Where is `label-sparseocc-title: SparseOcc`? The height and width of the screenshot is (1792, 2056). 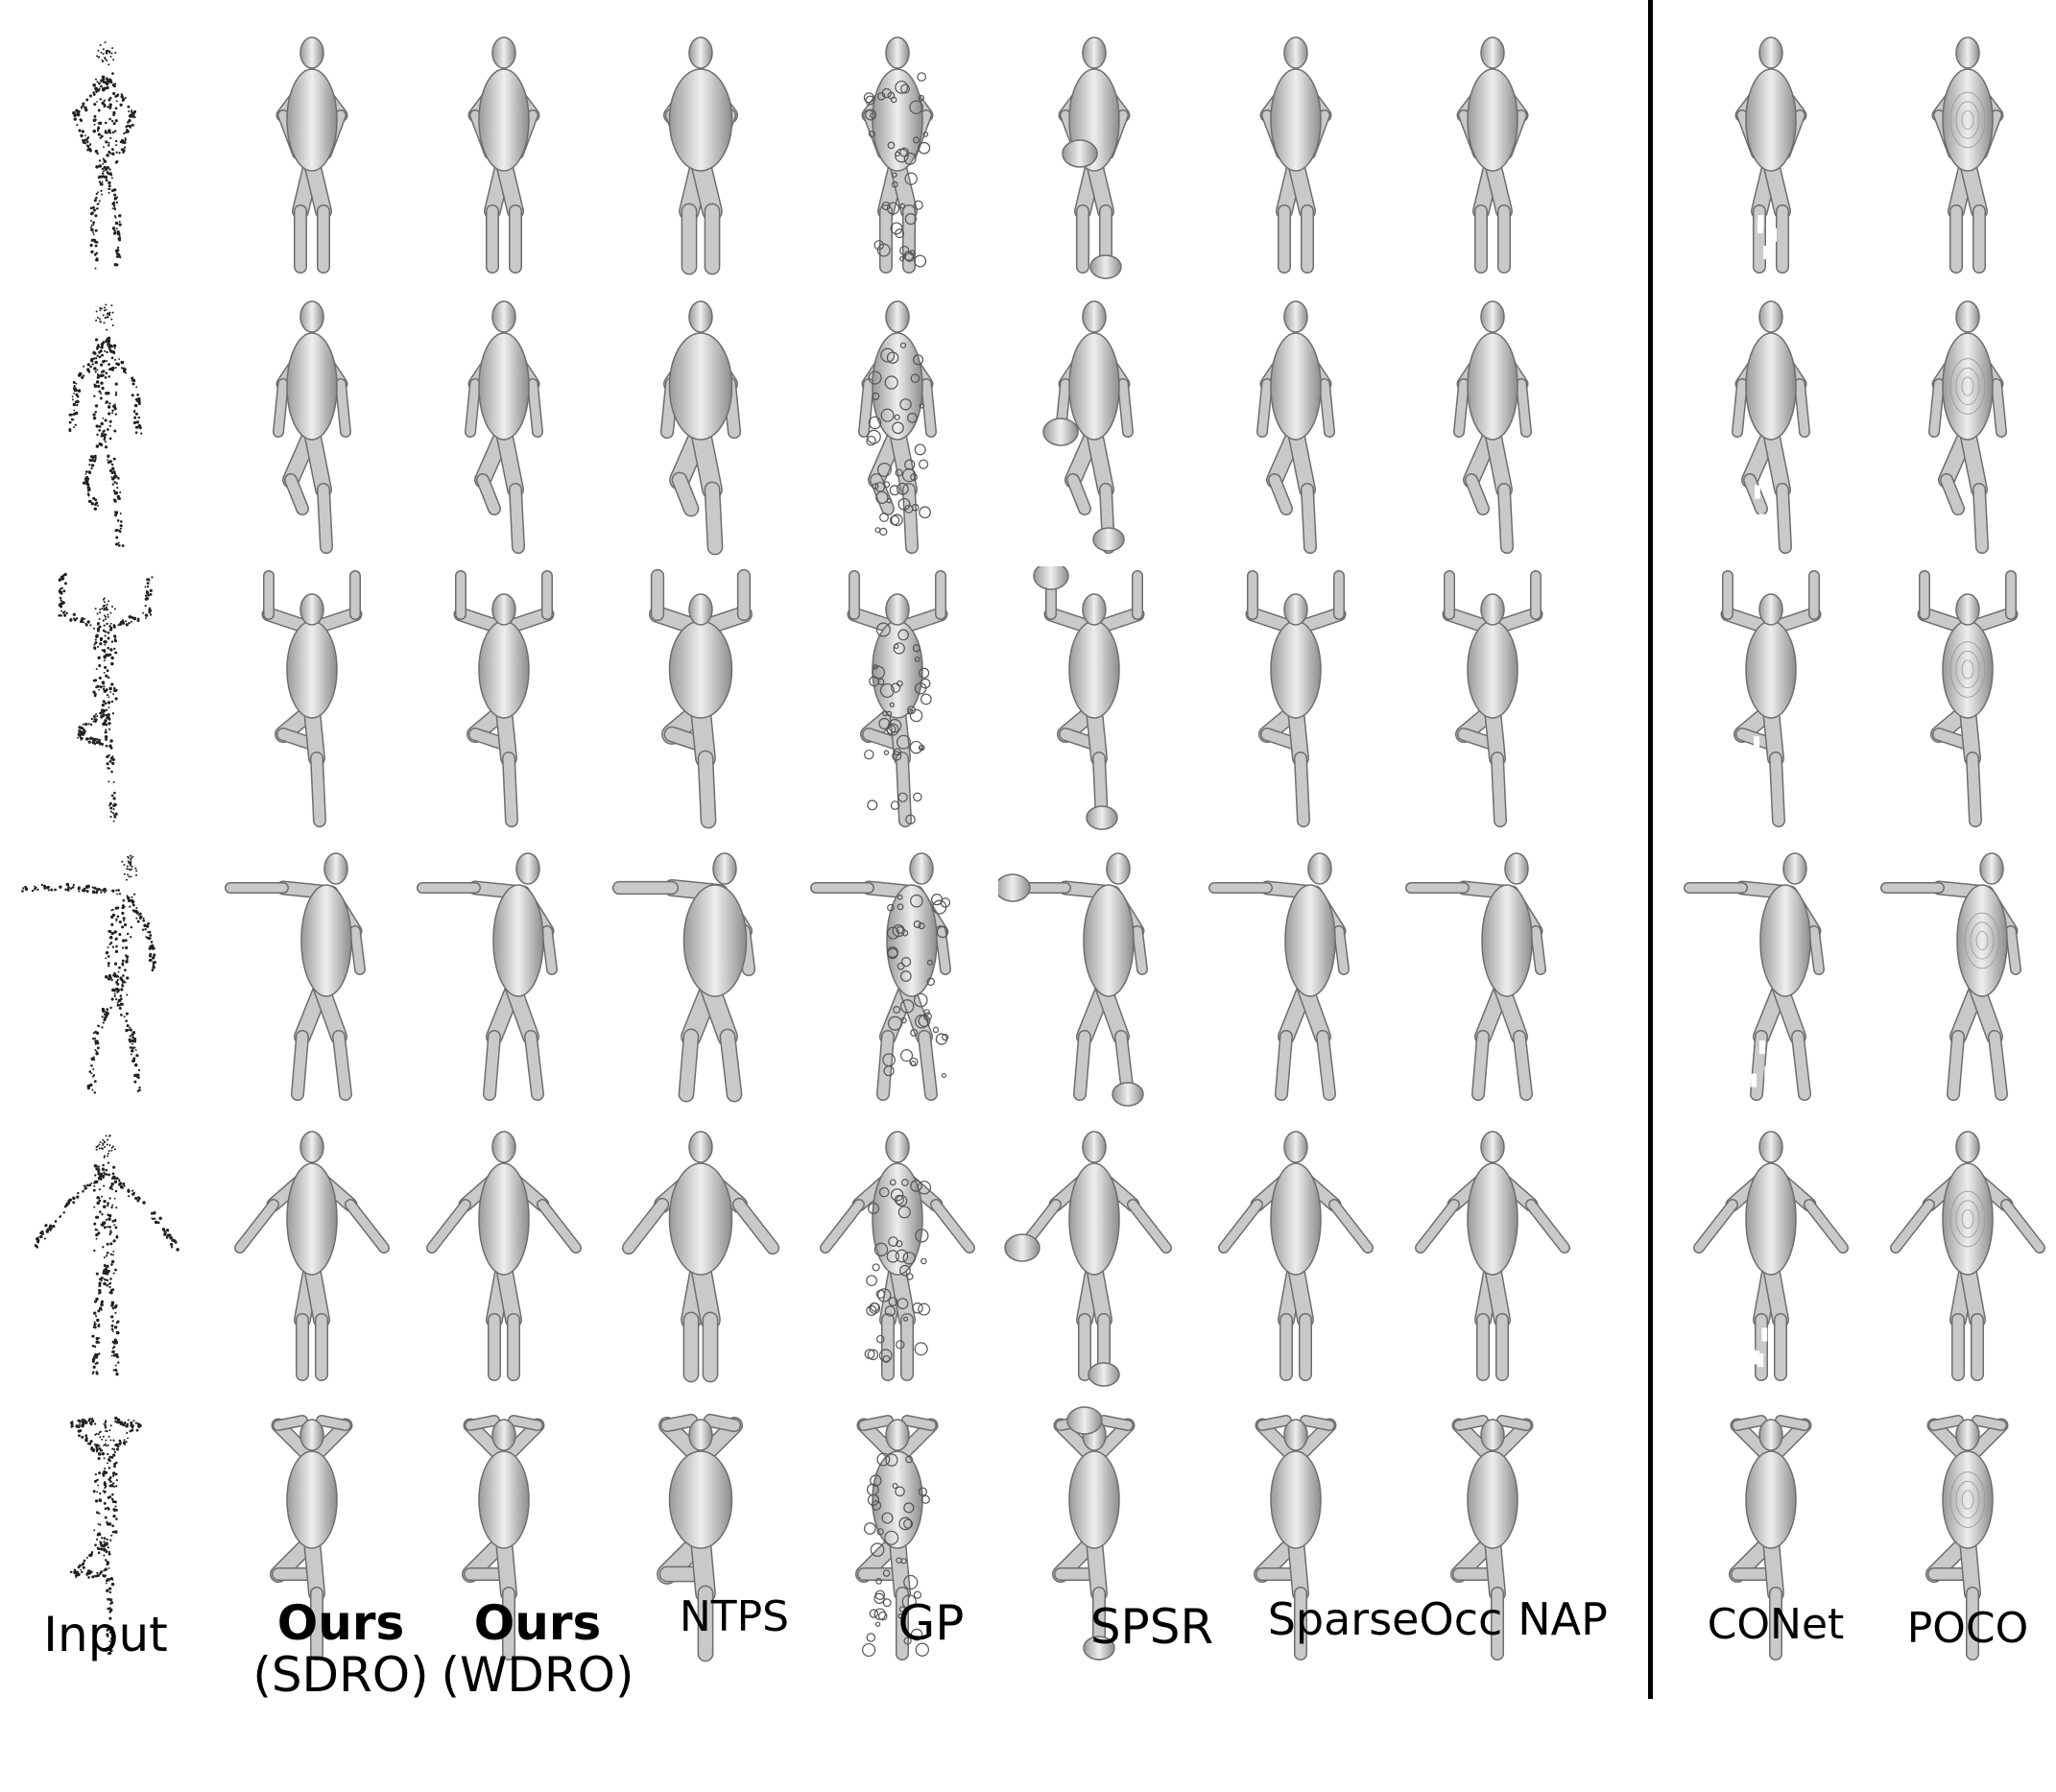 label-sparseocc-title: SparseOcc is located at coordinates (1385, 1619).